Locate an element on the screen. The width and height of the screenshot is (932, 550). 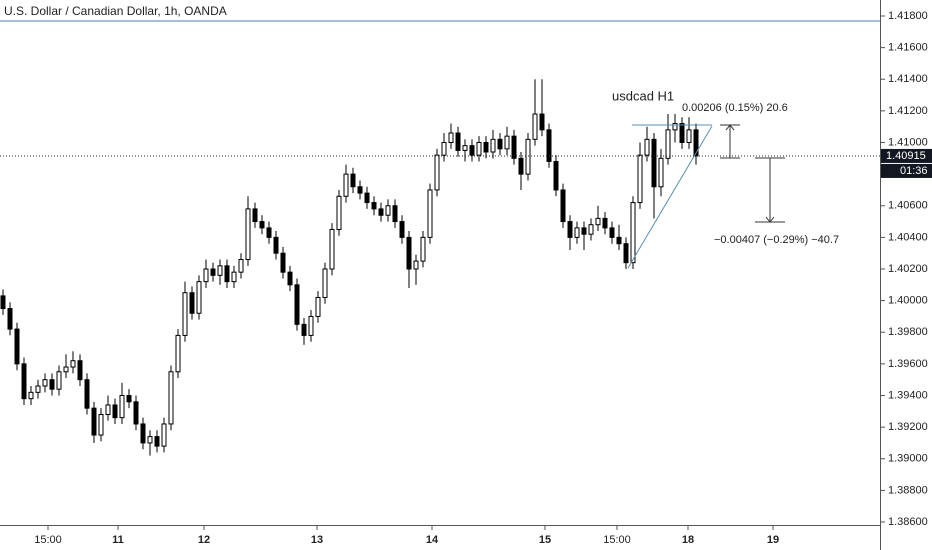
x-tick-label: 13 is located at coordinates (317, 540).